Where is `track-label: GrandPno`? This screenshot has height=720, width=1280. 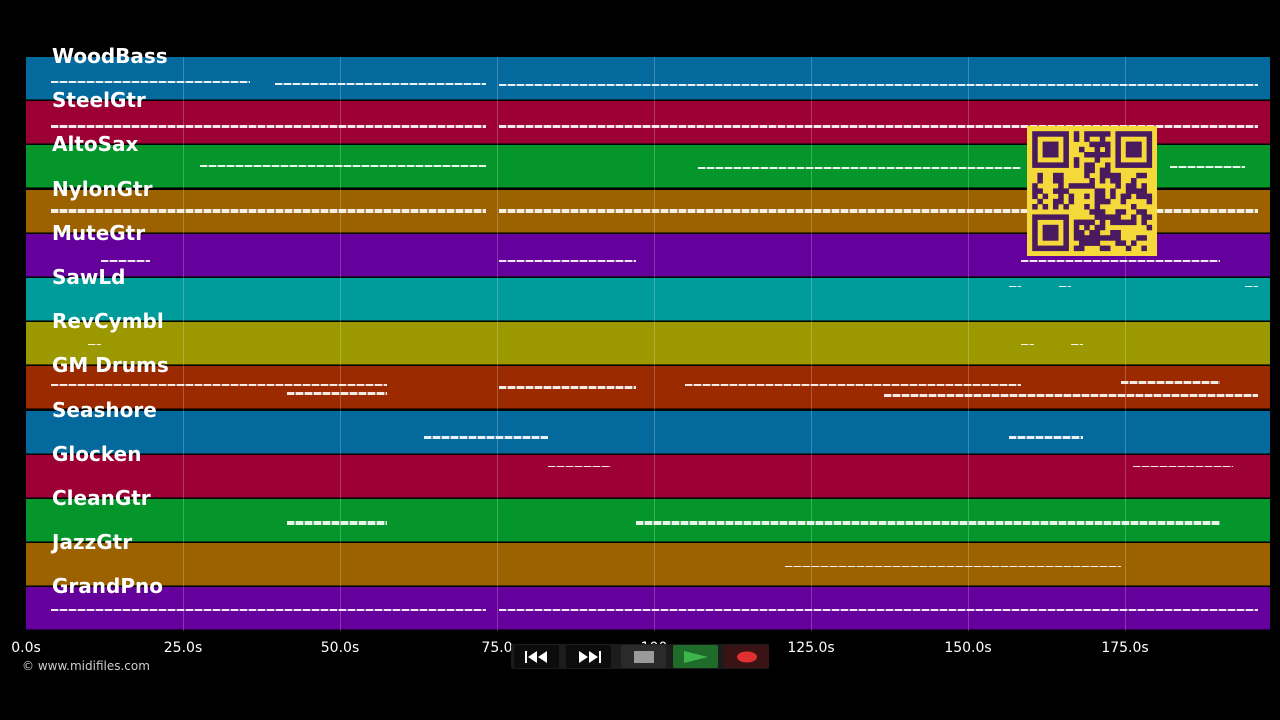 track-label: GrandPno is located at coordinates (107, 586).